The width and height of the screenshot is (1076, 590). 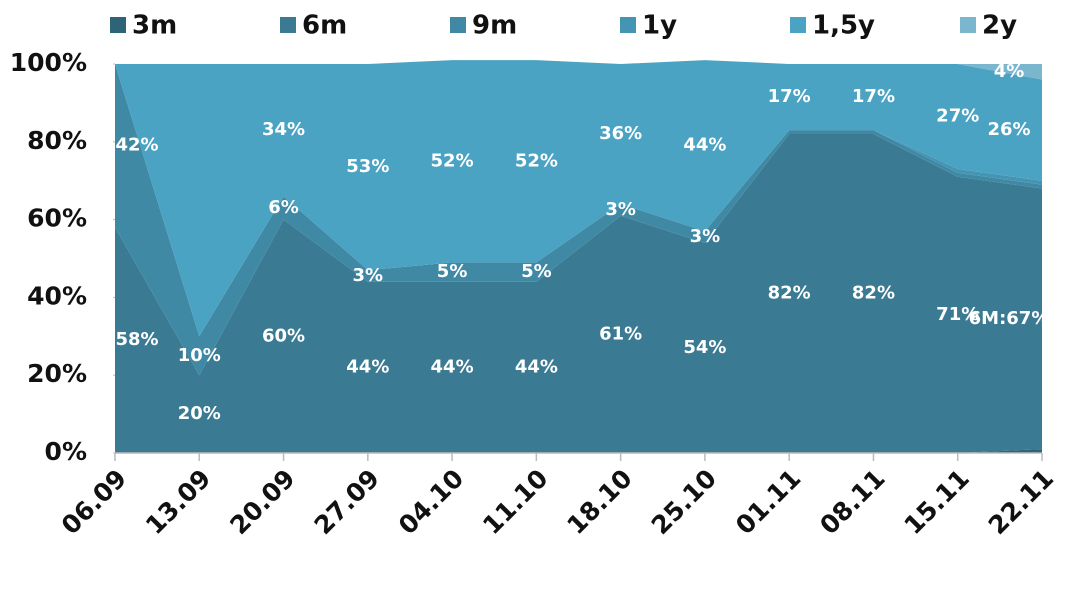 I want to click on value-label: 34%, so click(x=283, y=129).